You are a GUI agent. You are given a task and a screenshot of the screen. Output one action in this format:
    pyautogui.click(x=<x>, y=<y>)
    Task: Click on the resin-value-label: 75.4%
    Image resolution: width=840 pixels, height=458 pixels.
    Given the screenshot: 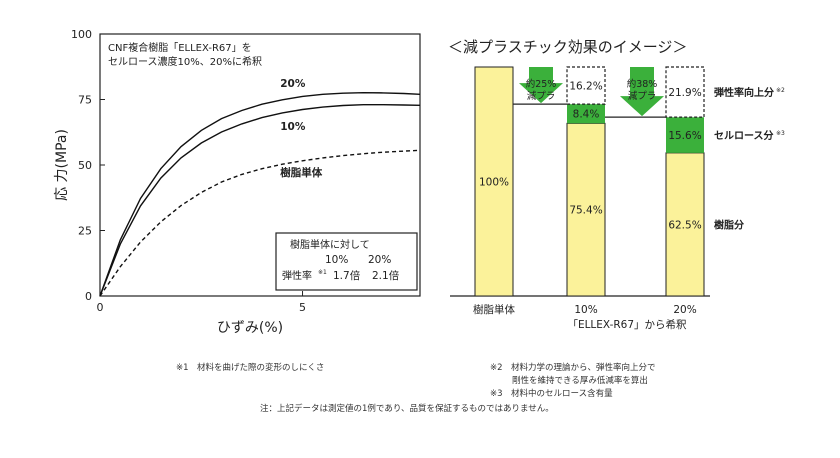 What is the action you would take?
    pyautogui.click(x=585, y=211)
    